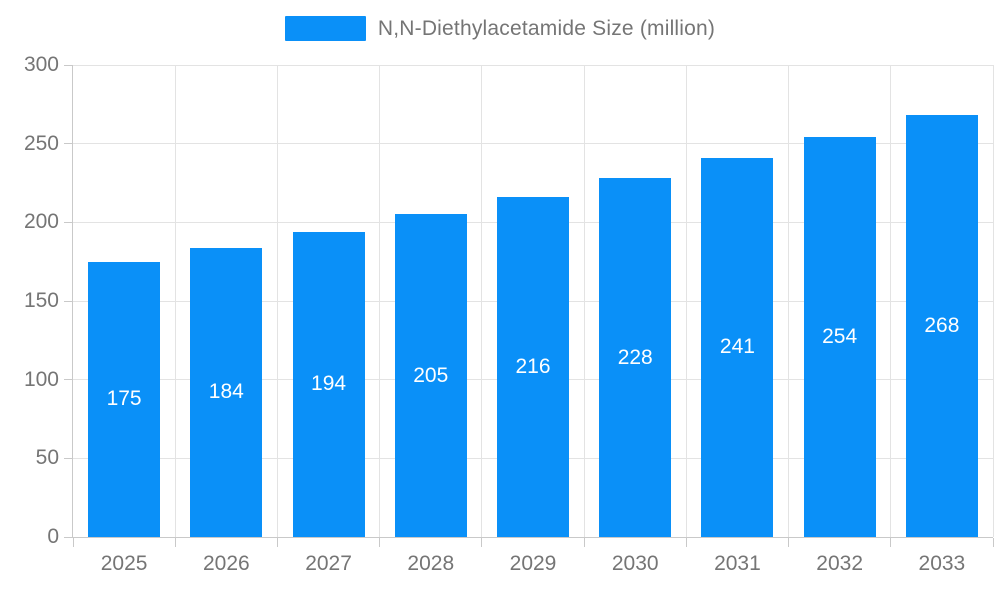 This screenshot has height=600, width=1000. I want to click on legend: N,N-Diethylacetamide Size (million), so click(500, 28).